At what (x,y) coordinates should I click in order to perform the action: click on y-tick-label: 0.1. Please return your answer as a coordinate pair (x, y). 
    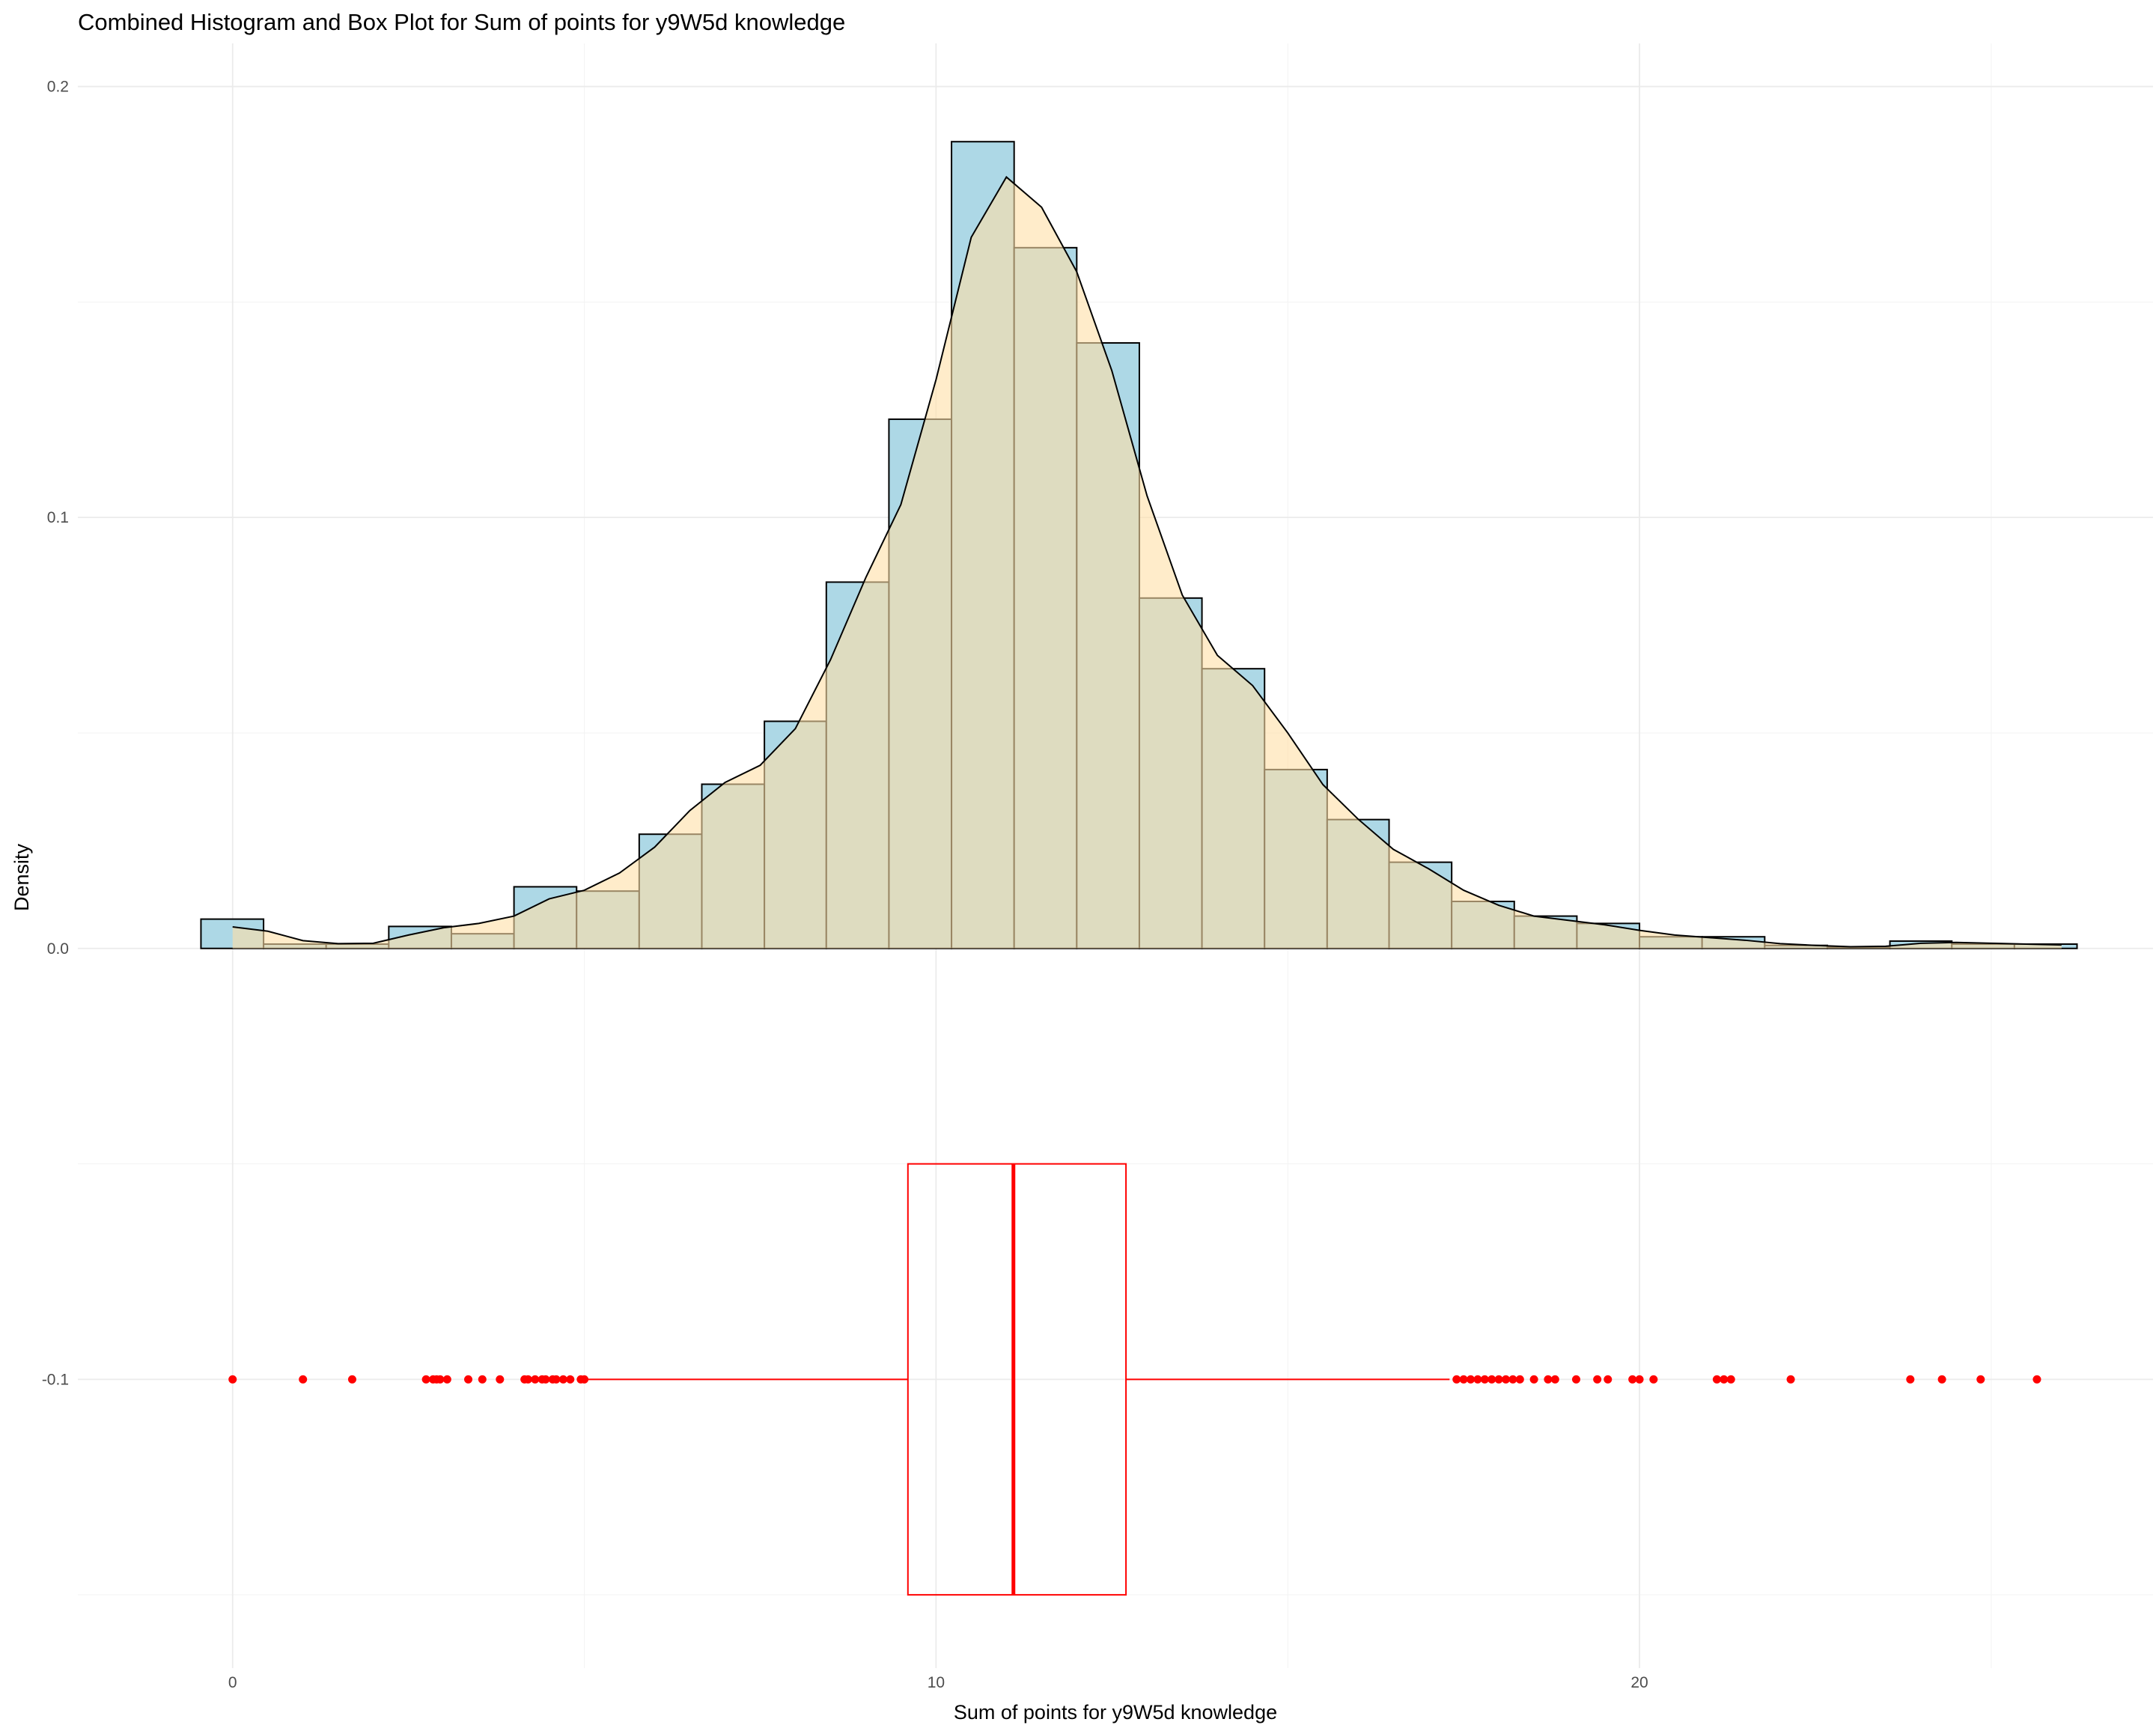
    Looking at the image, I should click on (58, 517).